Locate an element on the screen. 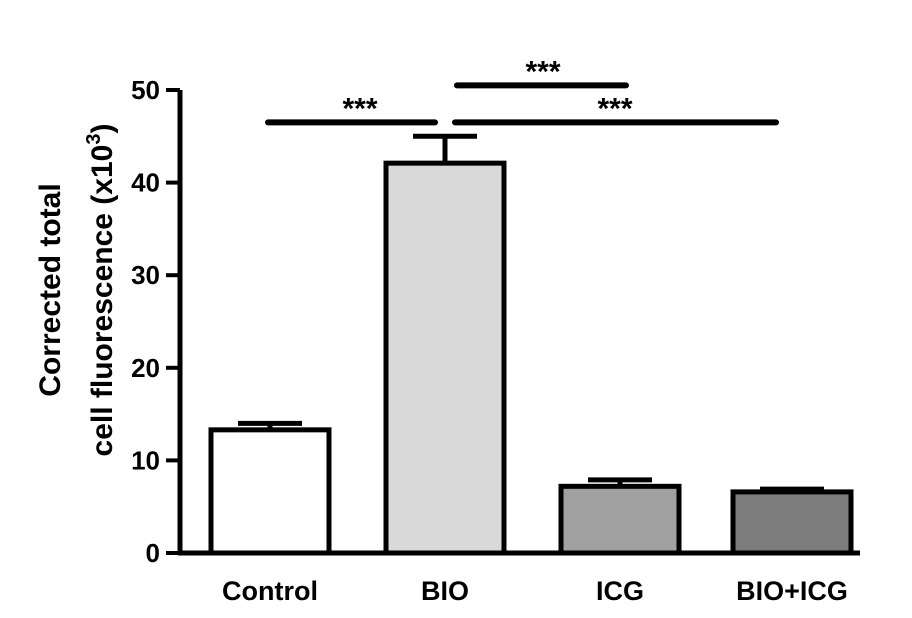  bar-bio-icg is located at coordinates (792, 522).